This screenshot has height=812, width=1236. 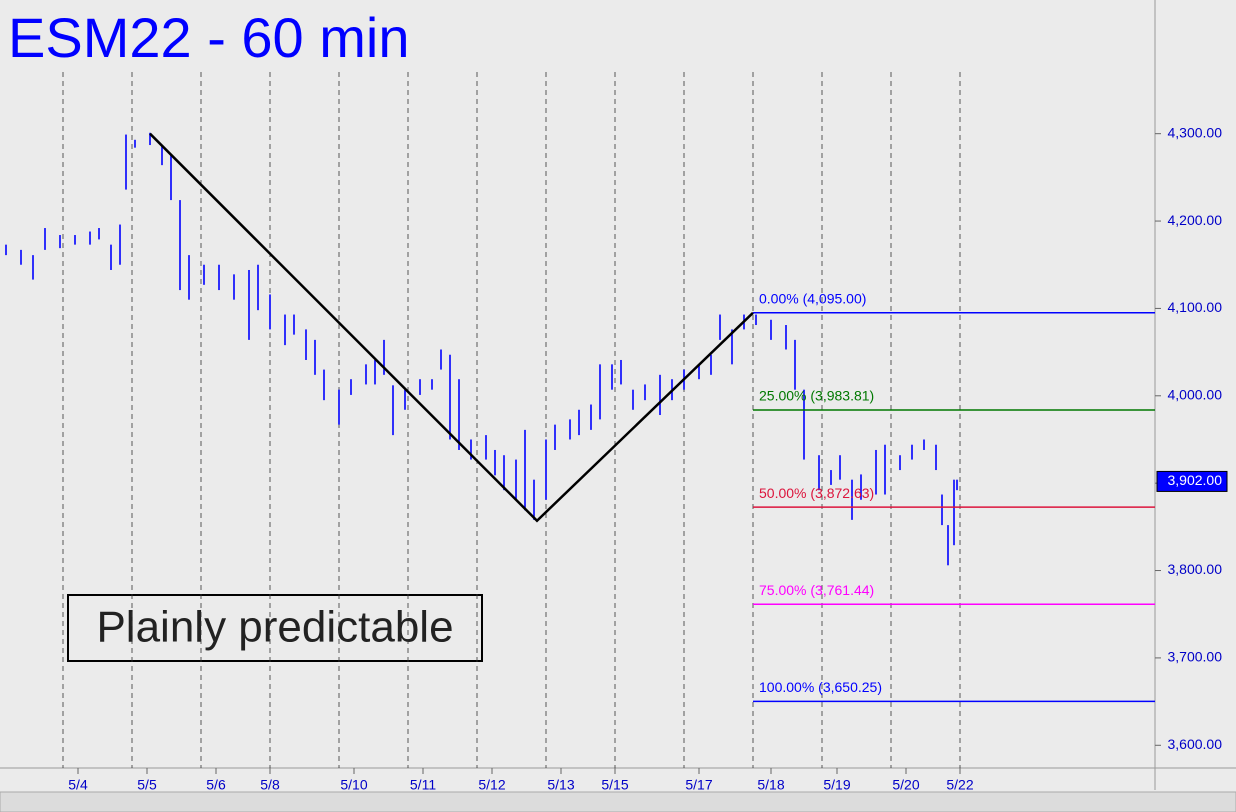 What do you see at coordinates (816, 493) in the screenshot?
I see `fib-label: 50.00% (3,872.63)` at bounding box center [816, 493].